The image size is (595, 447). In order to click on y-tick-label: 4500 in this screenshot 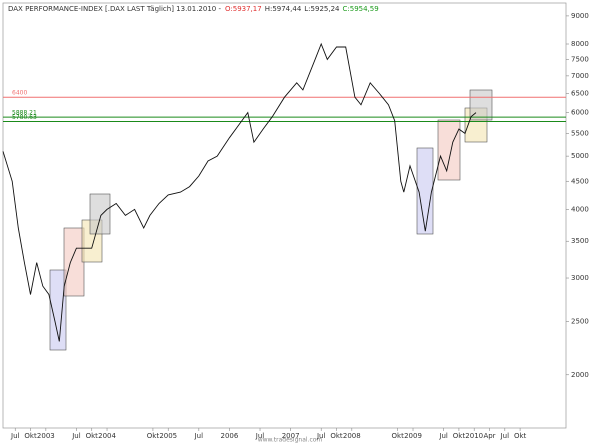, I will do `click(580, 181)`.